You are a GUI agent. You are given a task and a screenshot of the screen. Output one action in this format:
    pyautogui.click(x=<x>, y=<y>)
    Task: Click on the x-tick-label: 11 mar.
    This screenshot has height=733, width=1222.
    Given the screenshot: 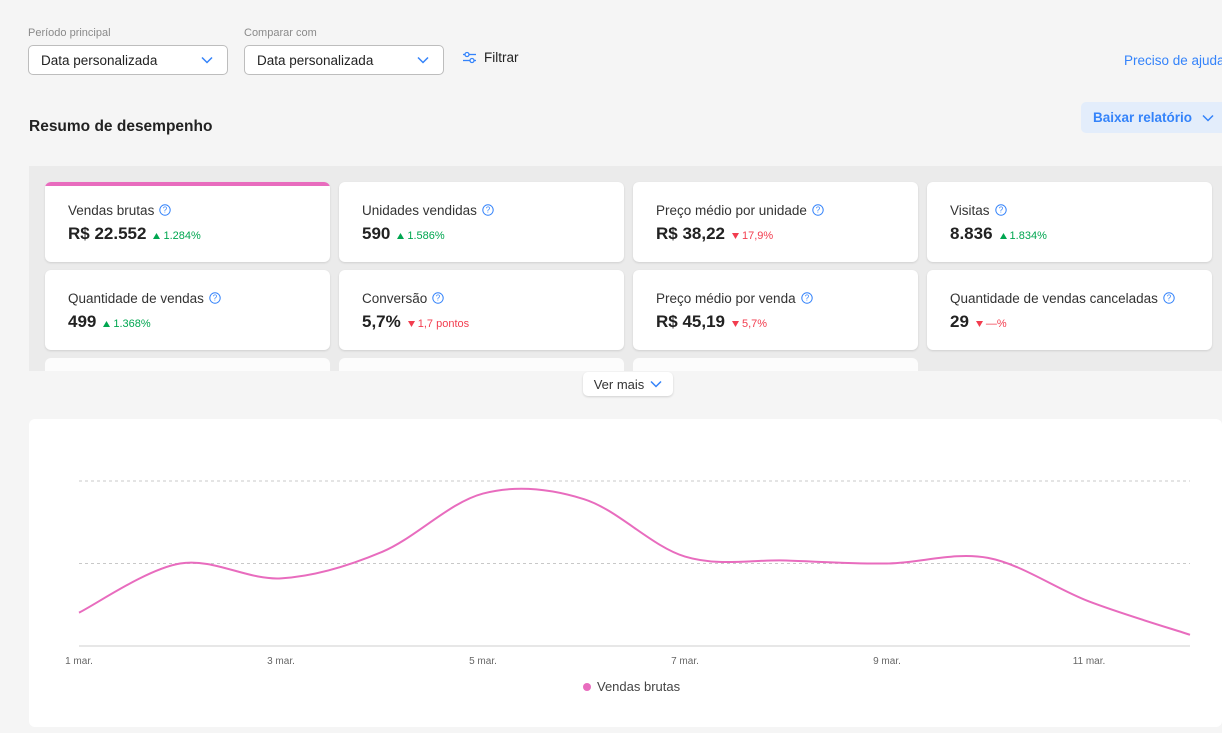 What is the action you would take?
    pyautogui.click(x=1089, y=661)
    